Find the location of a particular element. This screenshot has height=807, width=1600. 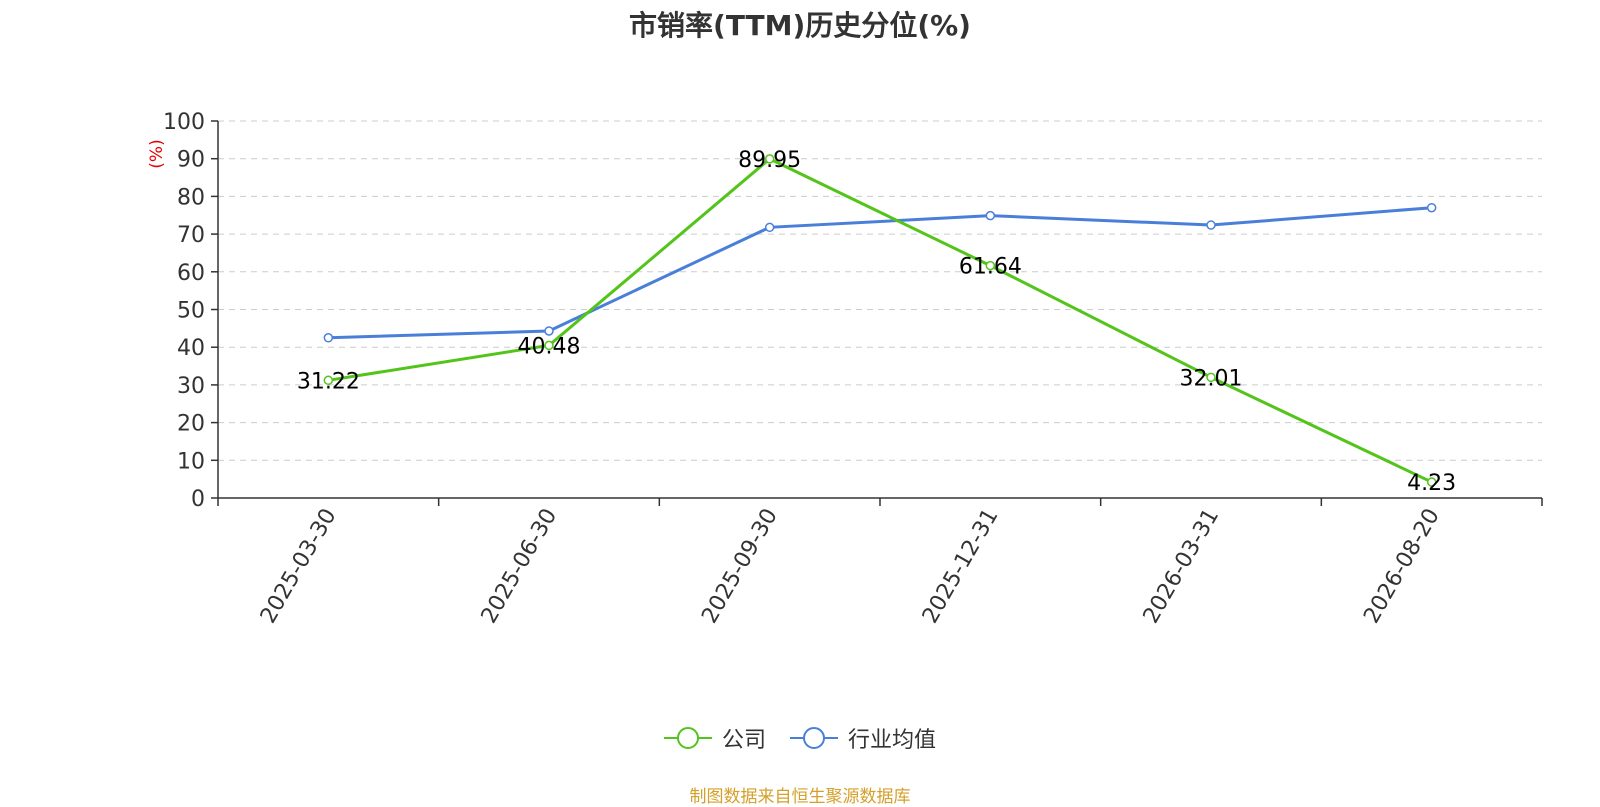

y-tick-label: 90 is located at coordinates (191, 160).